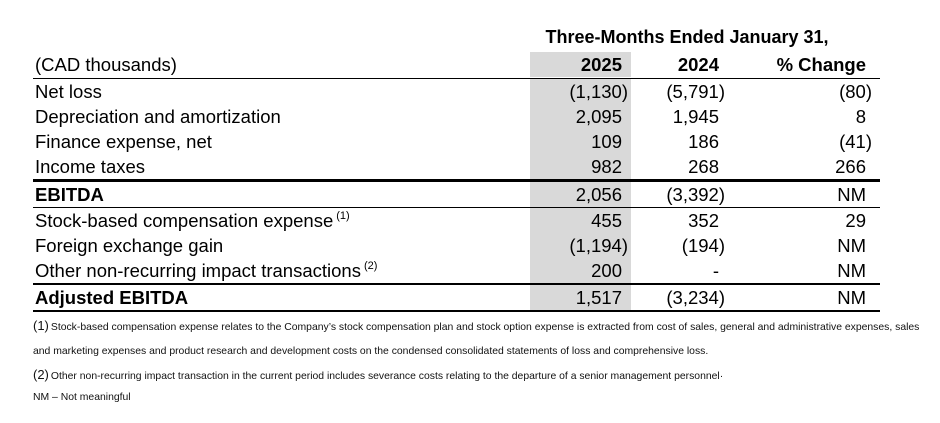  I want to click on value-2025: 1,517, so click(580, 297).